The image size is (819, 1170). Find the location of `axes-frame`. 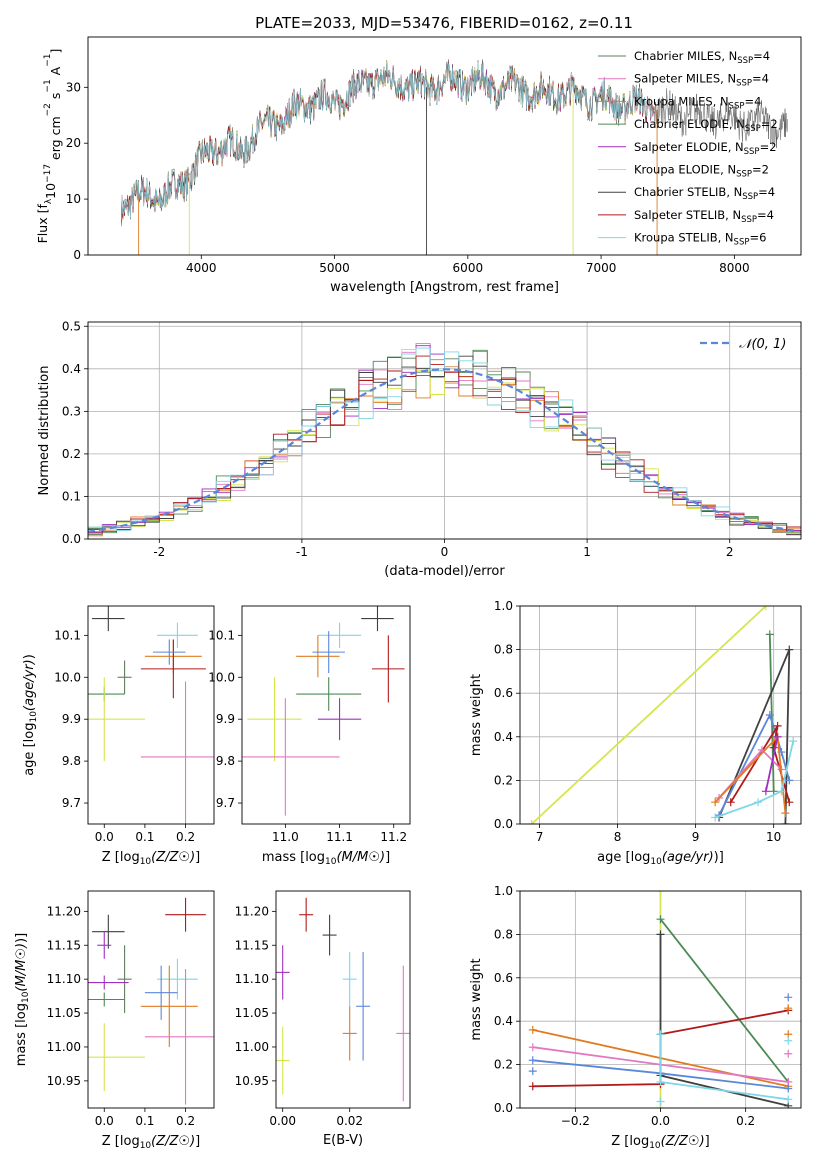

axes-frame is located at coordinates (326, 715).